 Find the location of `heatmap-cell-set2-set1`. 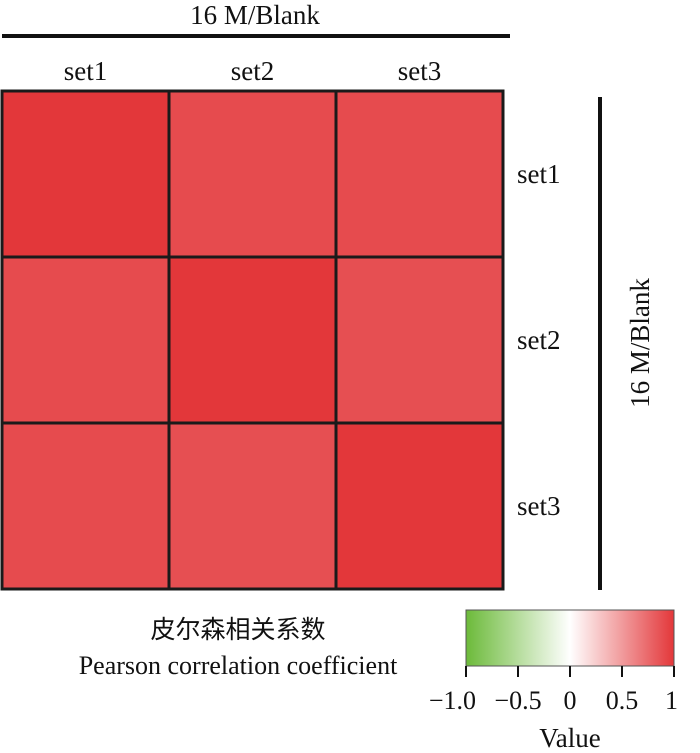

heatmap-cell-set2-set1 is located at coordinates (85, 340).